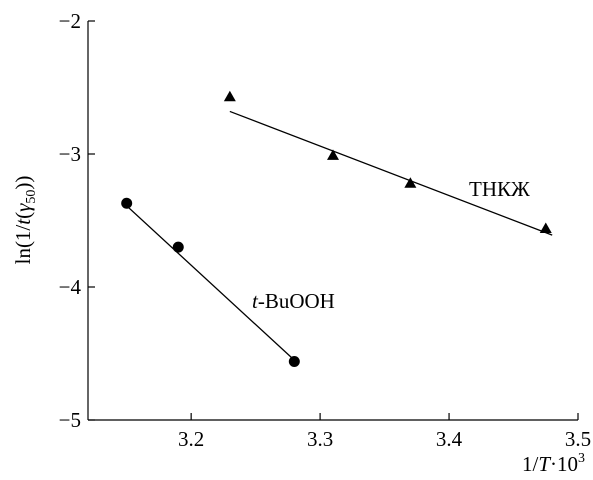  What do you see at coordinates (70, 287) in the screenshot?
I see `y-tick-label: −4` at bounding box center [70, 287].